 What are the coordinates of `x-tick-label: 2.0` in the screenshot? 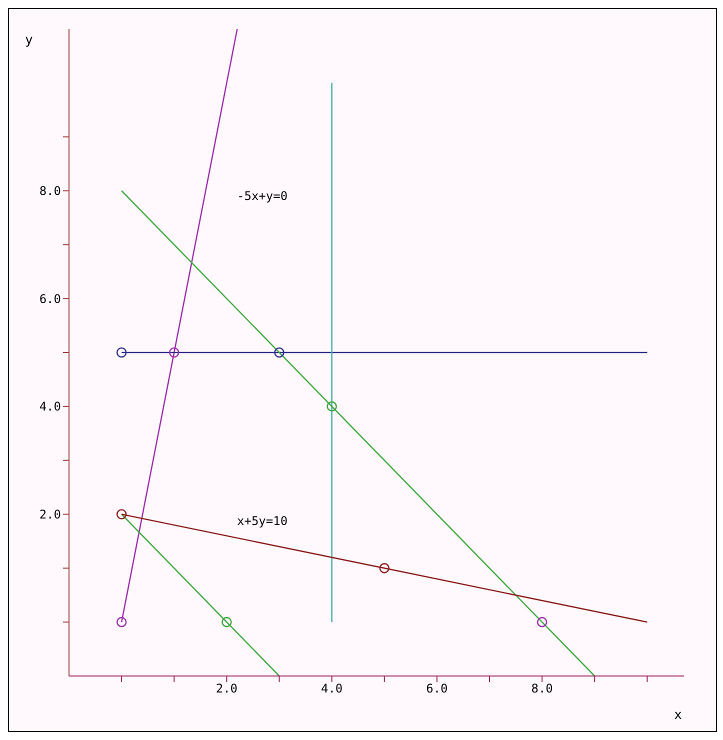 It's located at (227, 689).